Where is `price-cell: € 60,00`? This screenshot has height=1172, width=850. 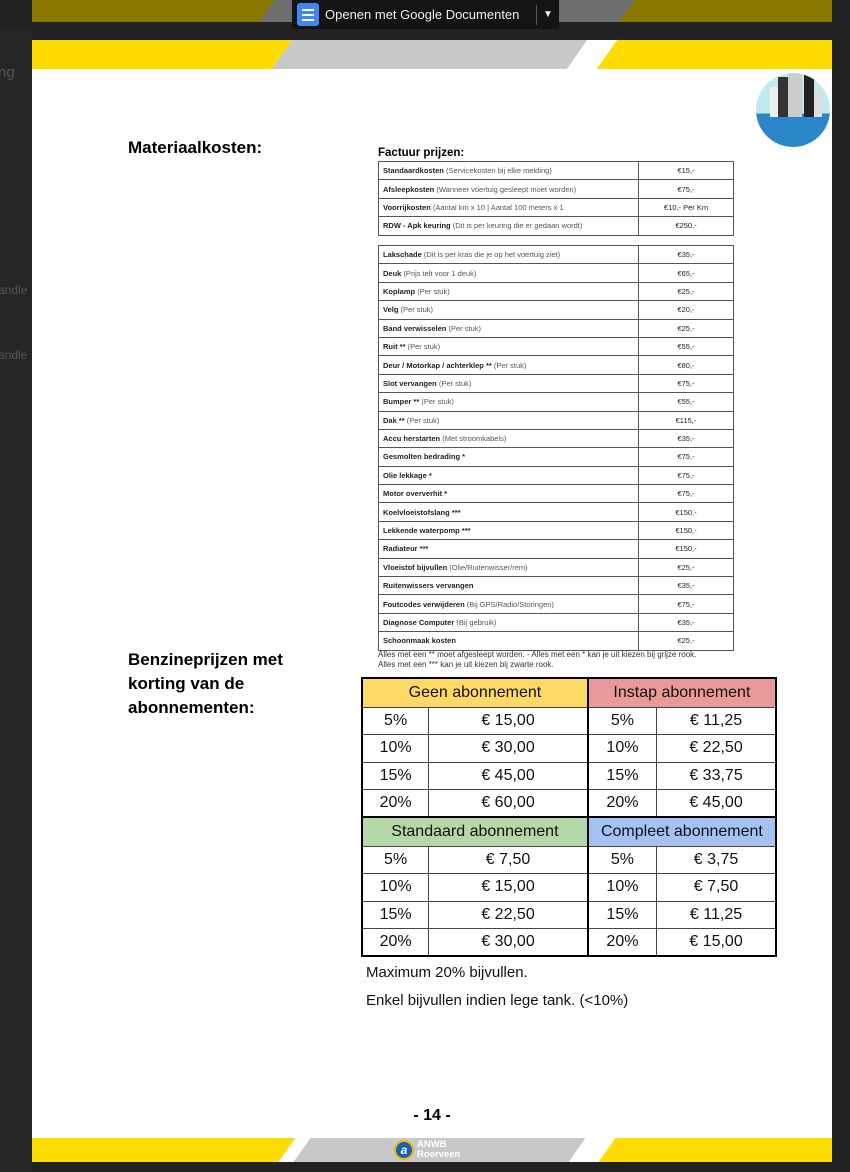 price-cell: € 60,00 is located at coordinates (508, 803).